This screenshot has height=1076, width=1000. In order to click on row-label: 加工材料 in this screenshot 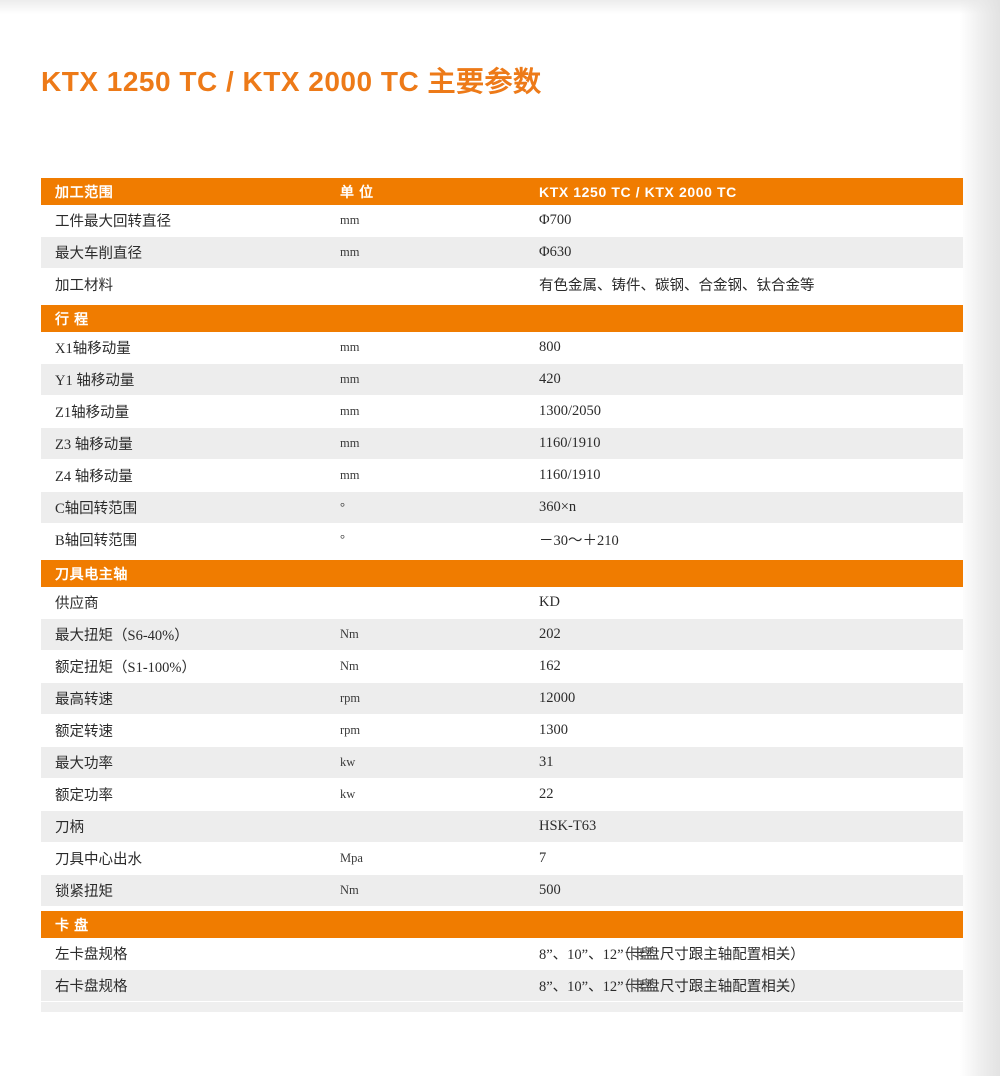, I will do `click(187, 284)`.